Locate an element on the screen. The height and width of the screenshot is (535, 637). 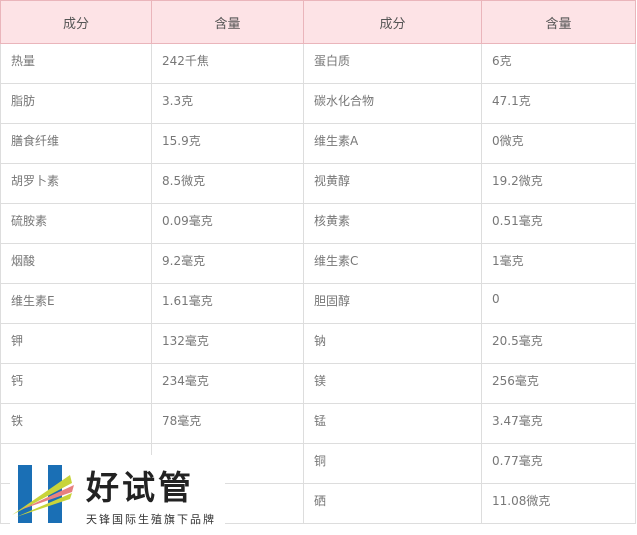
amount-cell: 132毫克 is located at coordinates (227, 343).